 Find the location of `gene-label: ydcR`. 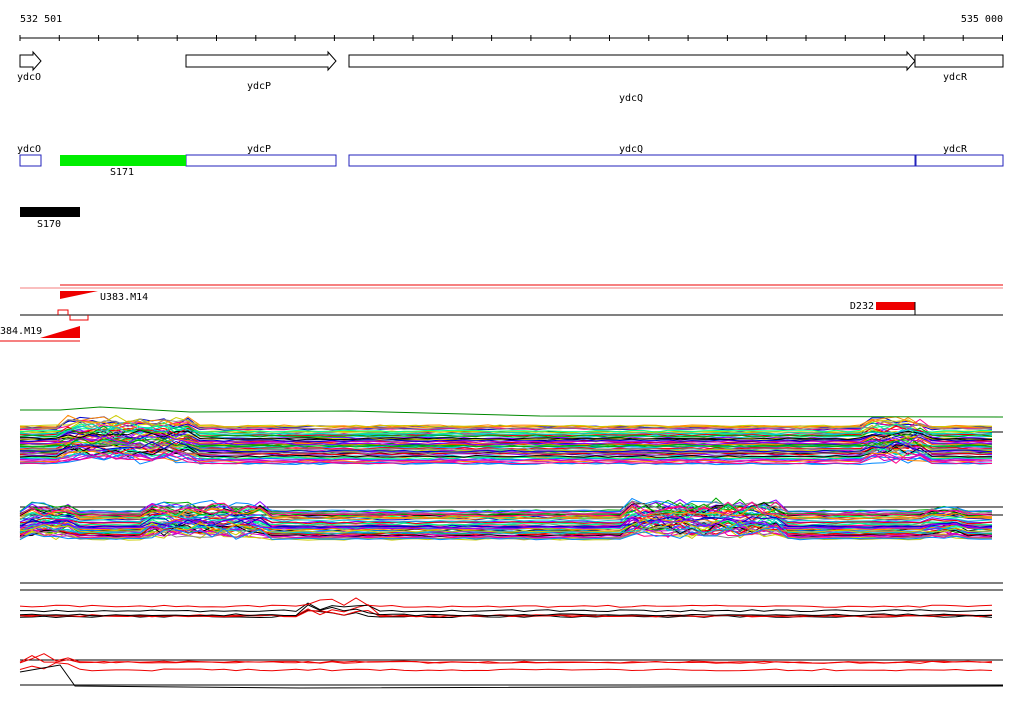

gene-label: ydcR is located at coordinates (955, 77).